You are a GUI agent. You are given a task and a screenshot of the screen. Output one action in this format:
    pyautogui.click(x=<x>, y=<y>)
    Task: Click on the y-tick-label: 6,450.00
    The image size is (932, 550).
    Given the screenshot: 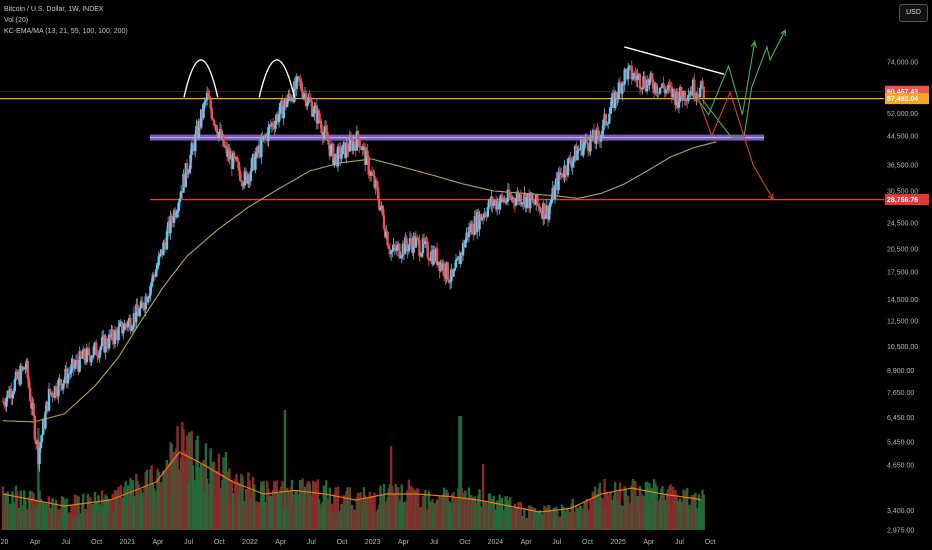 What is the action you would take?
    pyautogui.click(x=900, y=418)
    